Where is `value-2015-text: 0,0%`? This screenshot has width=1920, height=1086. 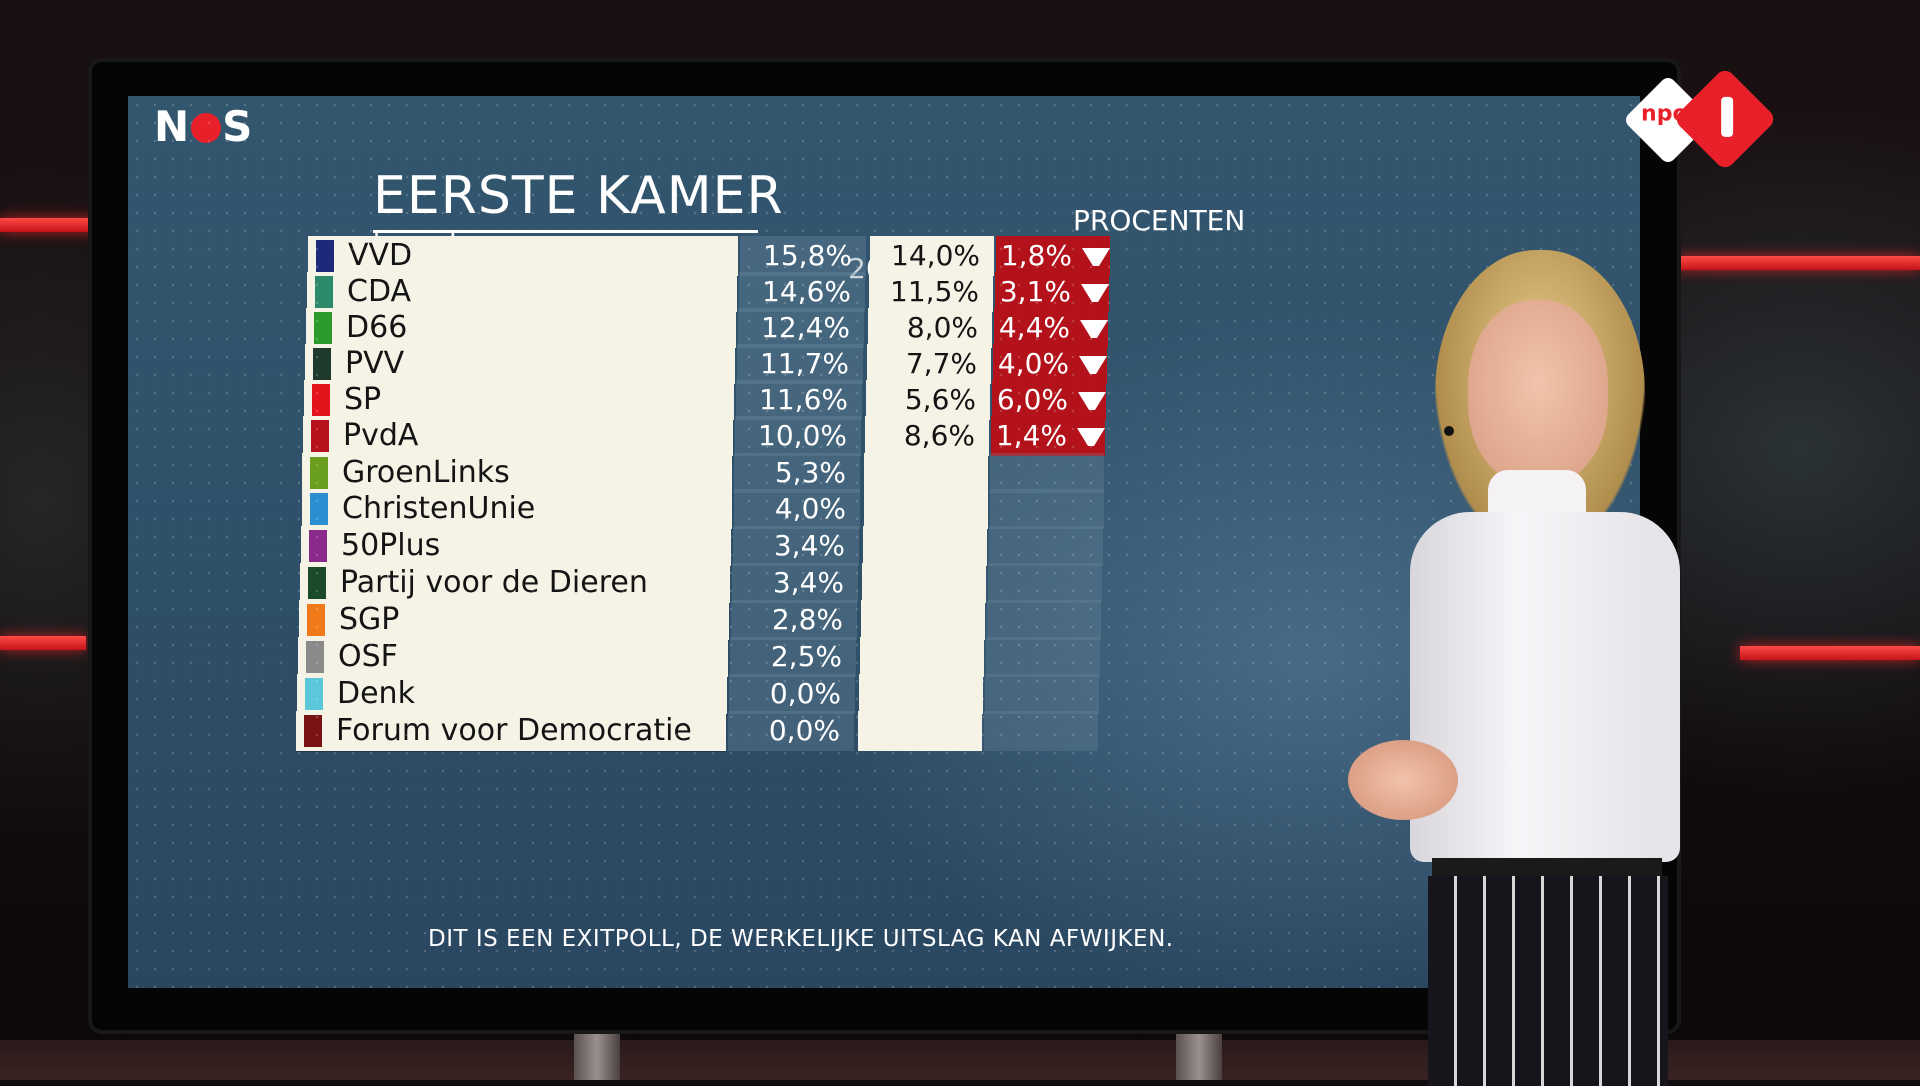 value-2015-text: 0,0% is located at coordinates (804, 730).